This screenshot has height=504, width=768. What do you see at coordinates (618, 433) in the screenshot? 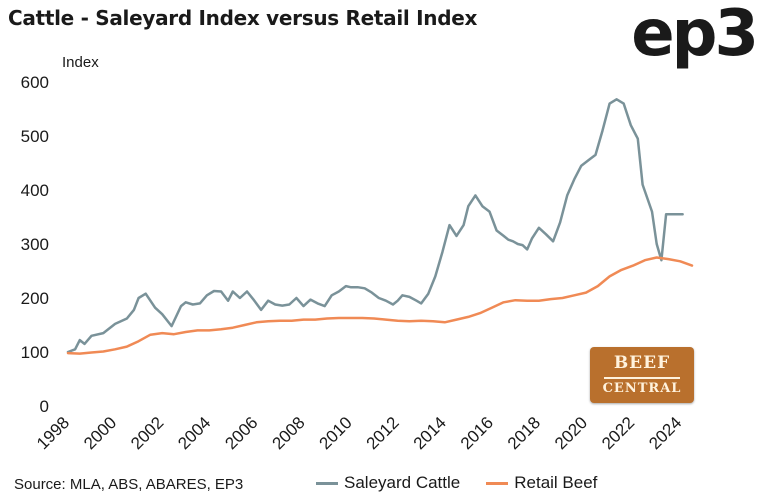
I see `x-tick-label: 2022` at bounding box center [618, 433].